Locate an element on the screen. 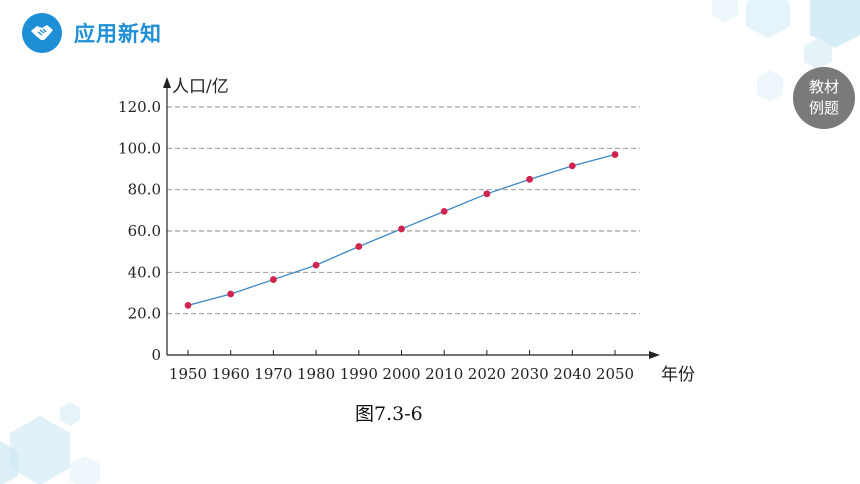 The image size is (860, 484). x-tick-label: 1960 is located at coordinates (231, 374).